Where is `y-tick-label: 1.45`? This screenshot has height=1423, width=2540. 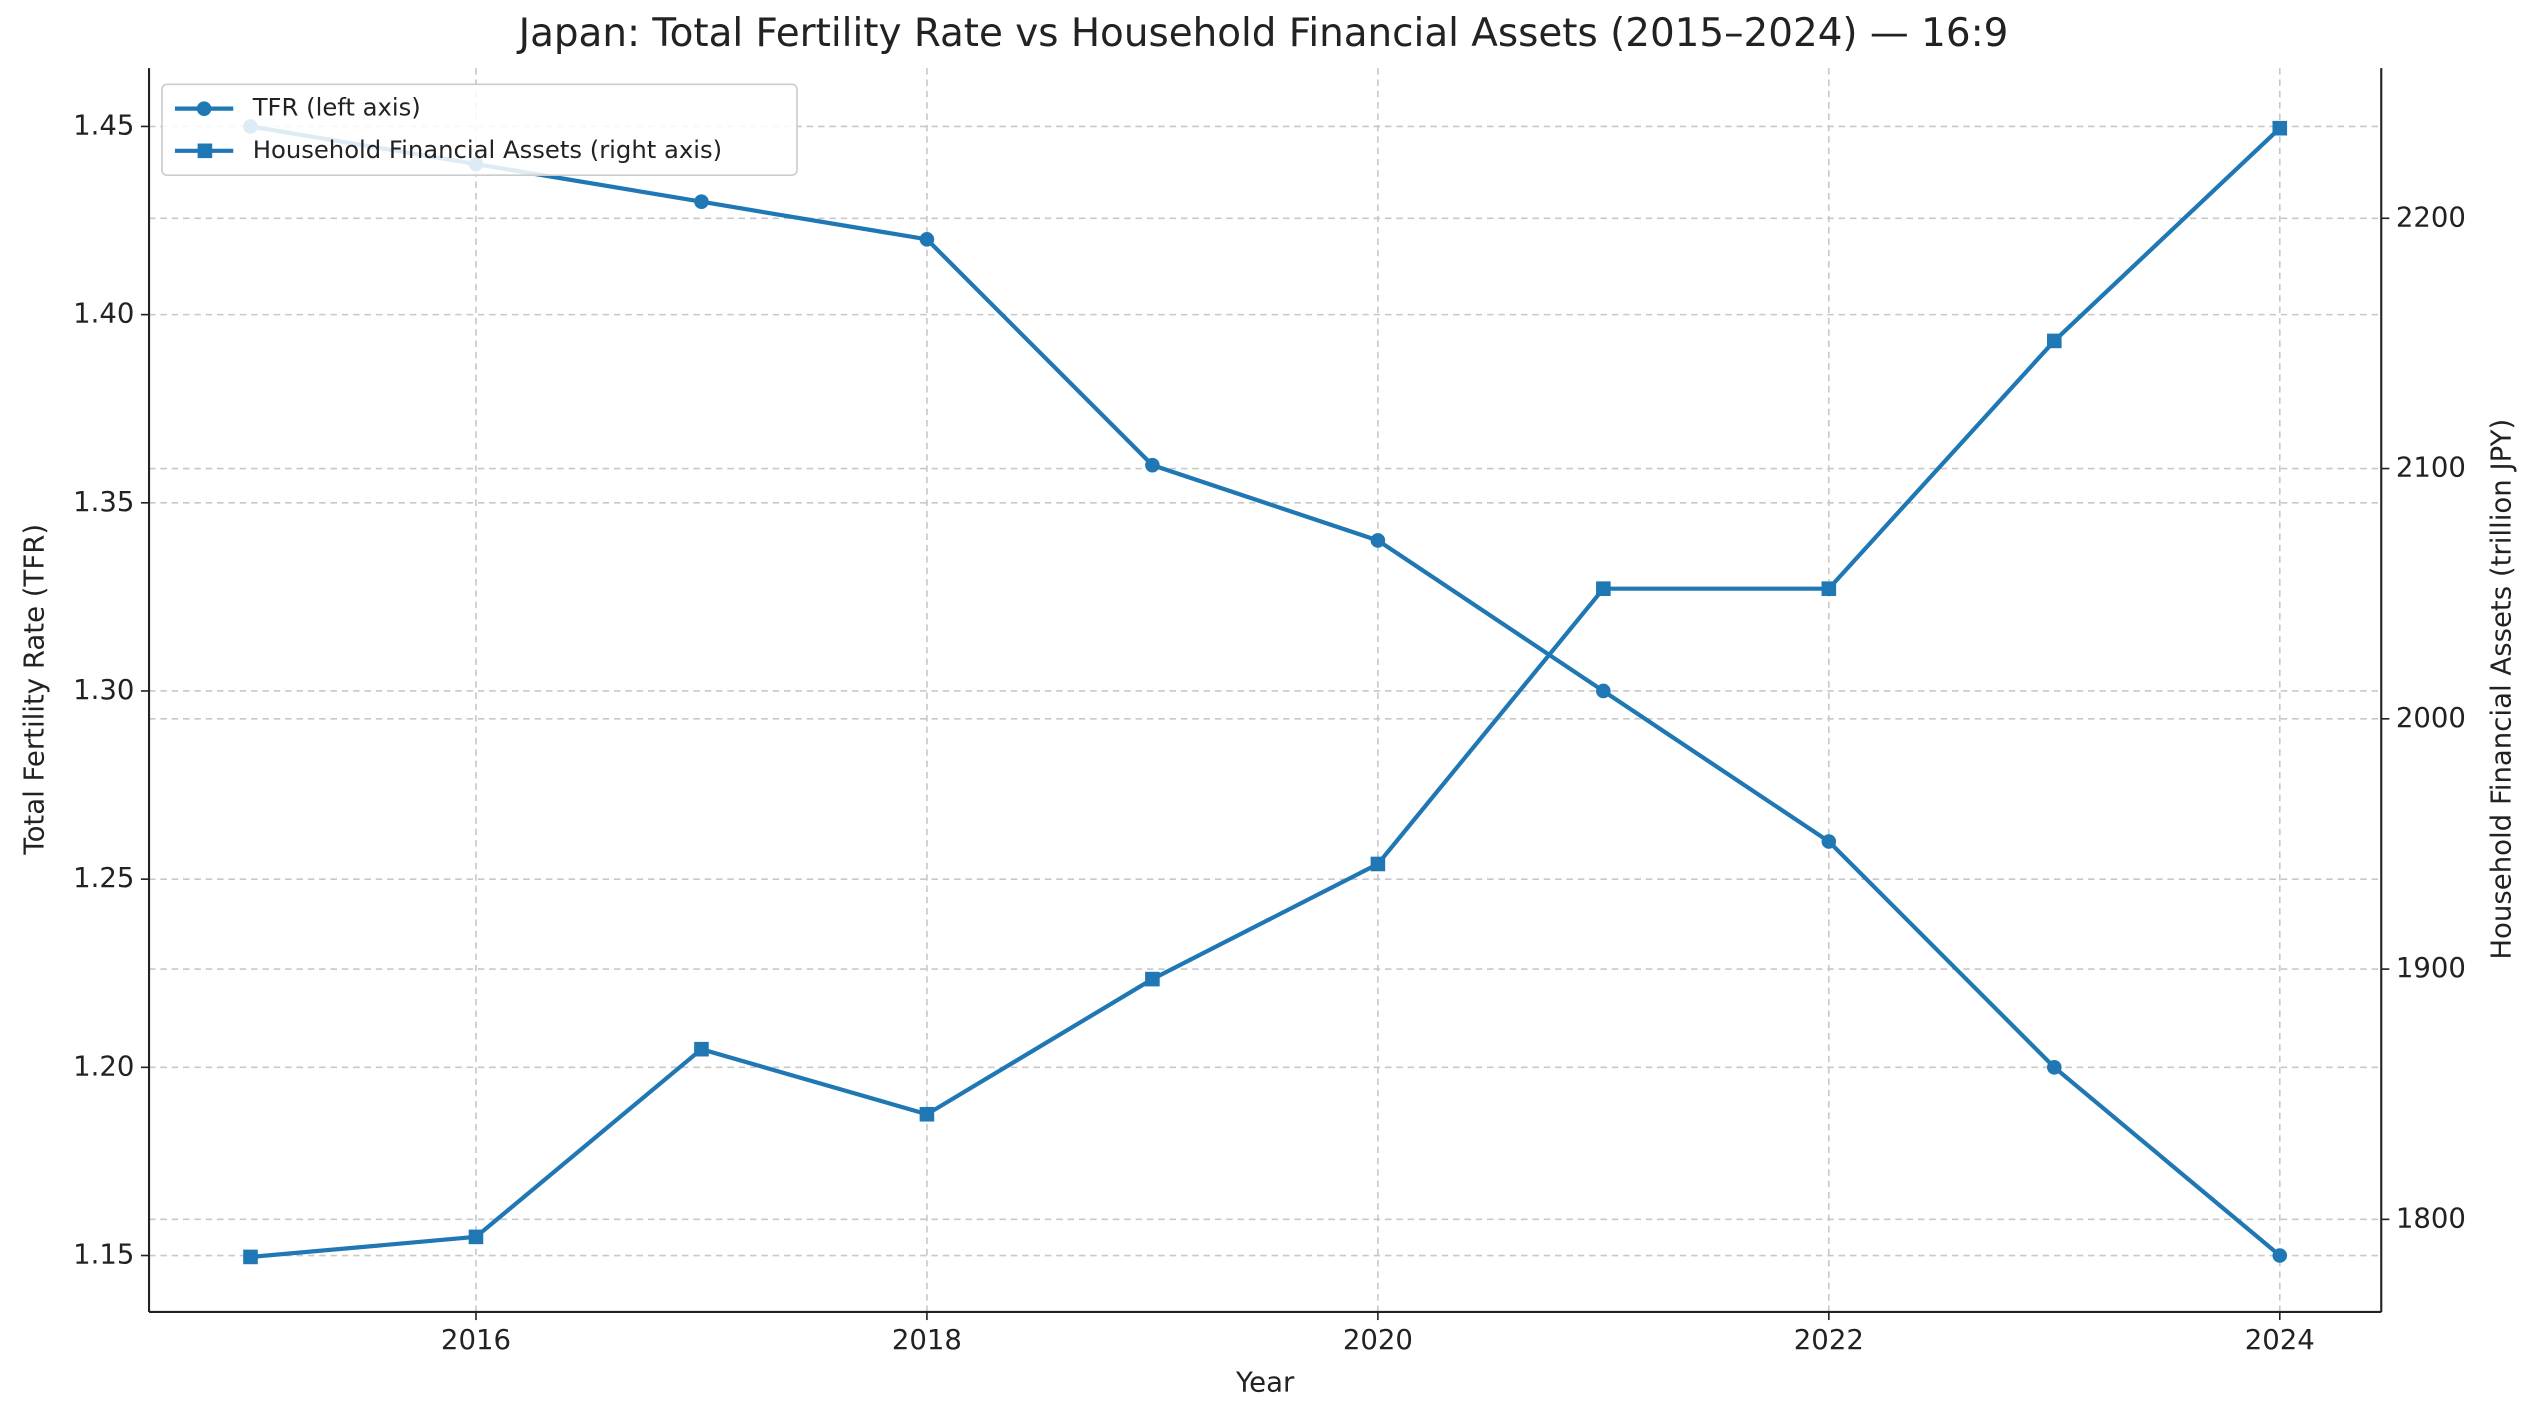
y-tick-label: 1.45 is located at coordinates (103, 125).